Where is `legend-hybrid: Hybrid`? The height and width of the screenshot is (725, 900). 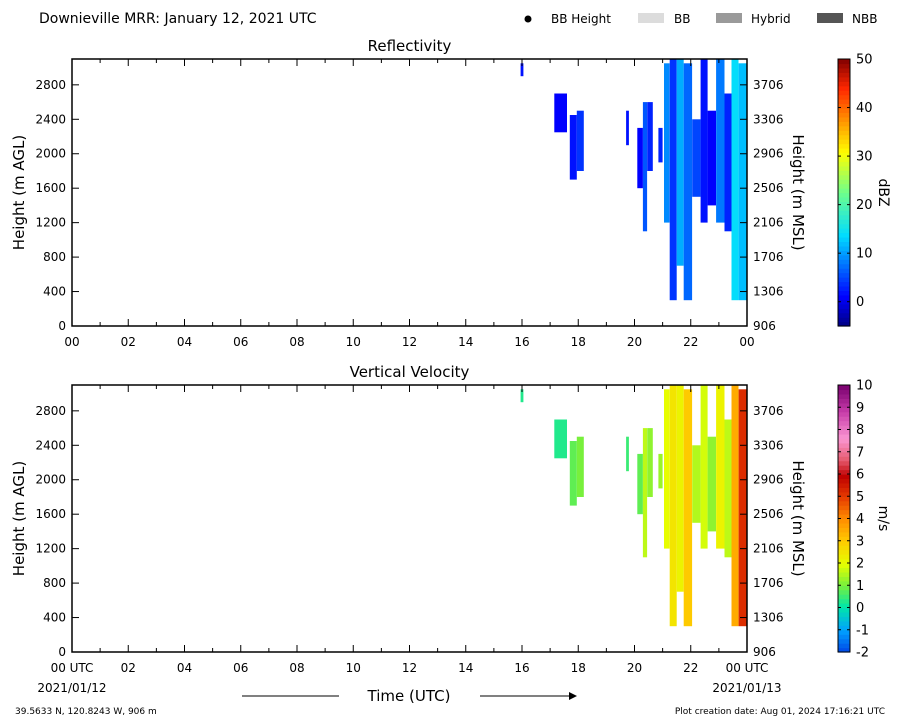
legend-hybrid: Hybrid is located at coordinates (771, 19).